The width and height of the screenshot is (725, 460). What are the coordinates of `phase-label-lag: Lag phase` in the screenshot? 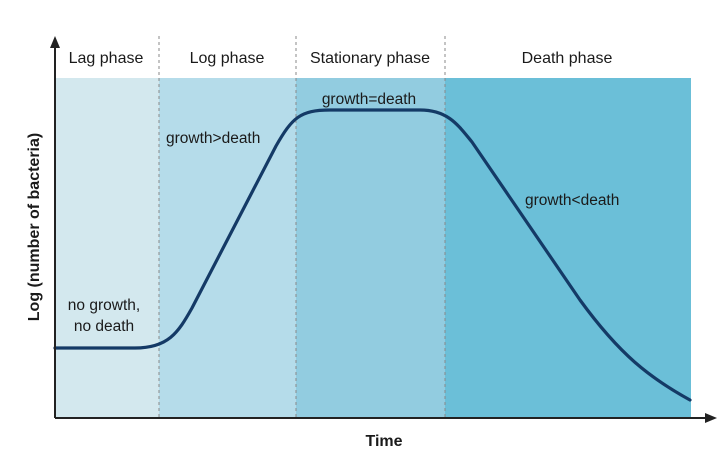 It's located at (106, 58).